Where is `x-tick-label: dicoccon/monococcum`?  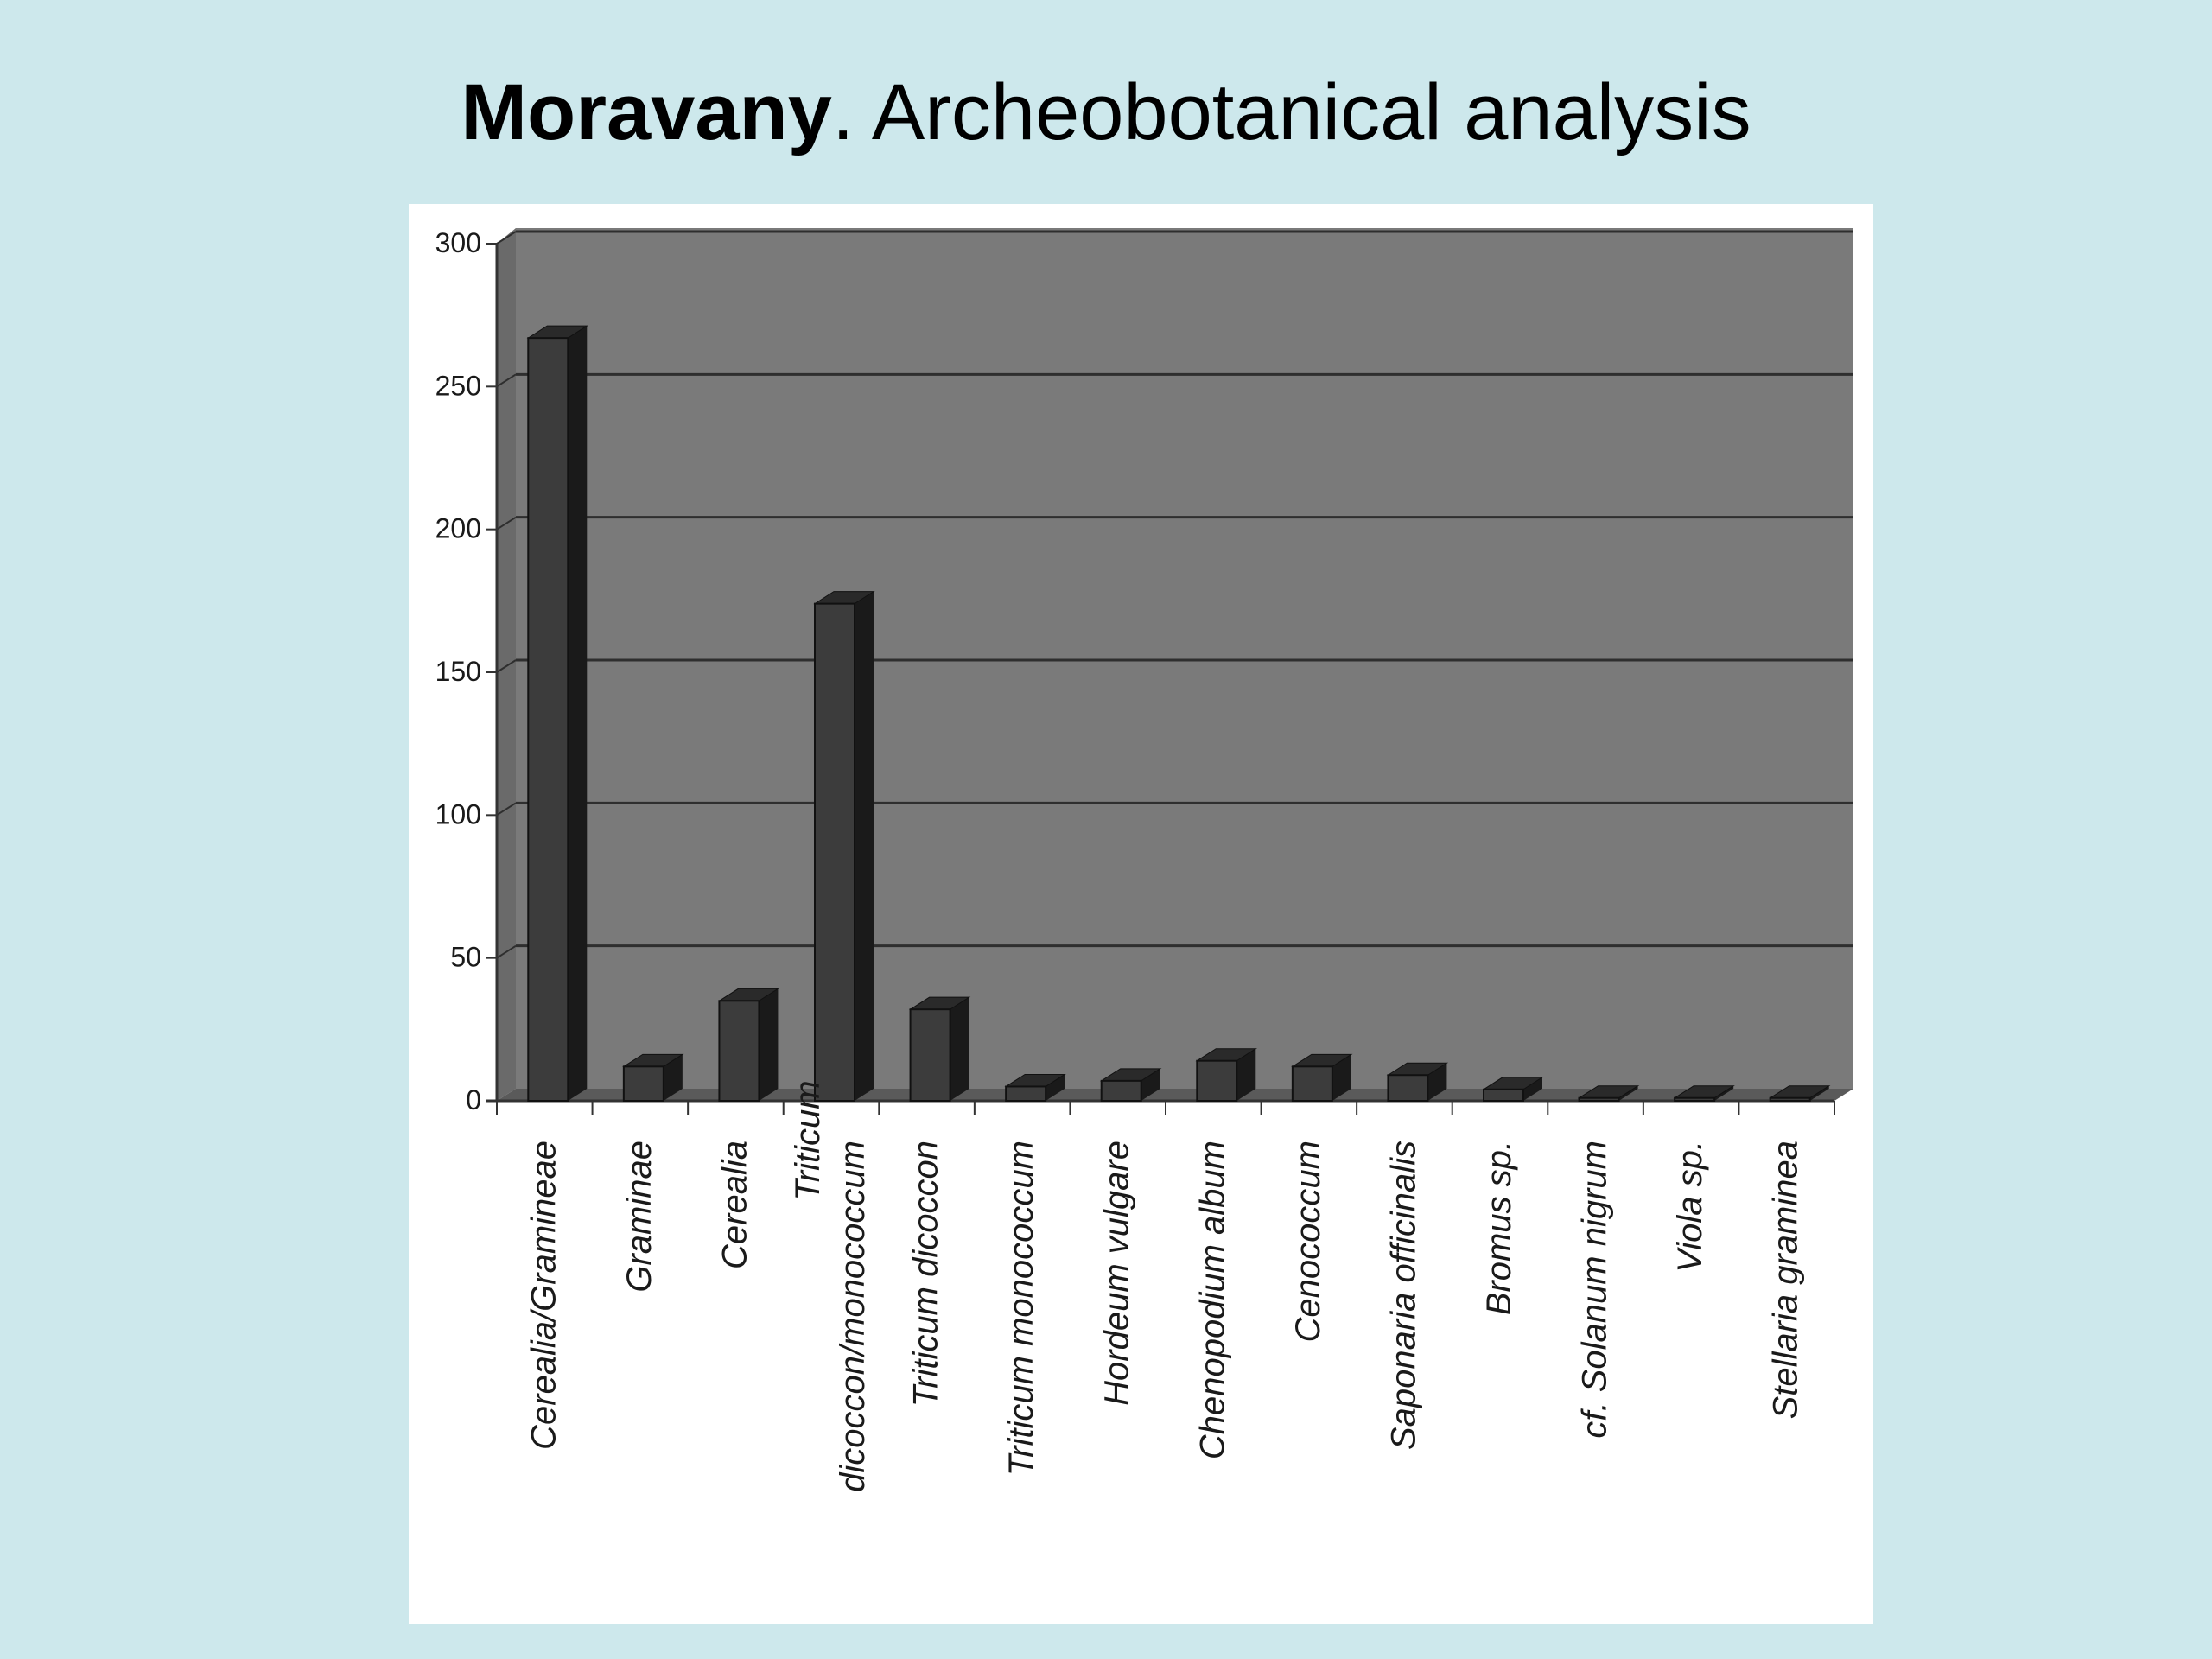 x-tick-label: dicoccon/monococcum is located at coordinates (853, 1316).